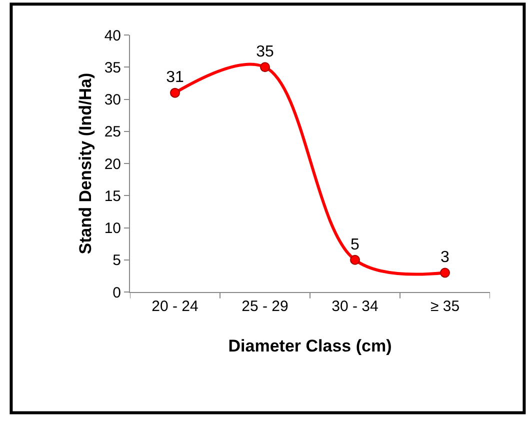 The width and height of the screenshot is (532, 421). I want to click on y-tick-label: 20, so click(112, 164).